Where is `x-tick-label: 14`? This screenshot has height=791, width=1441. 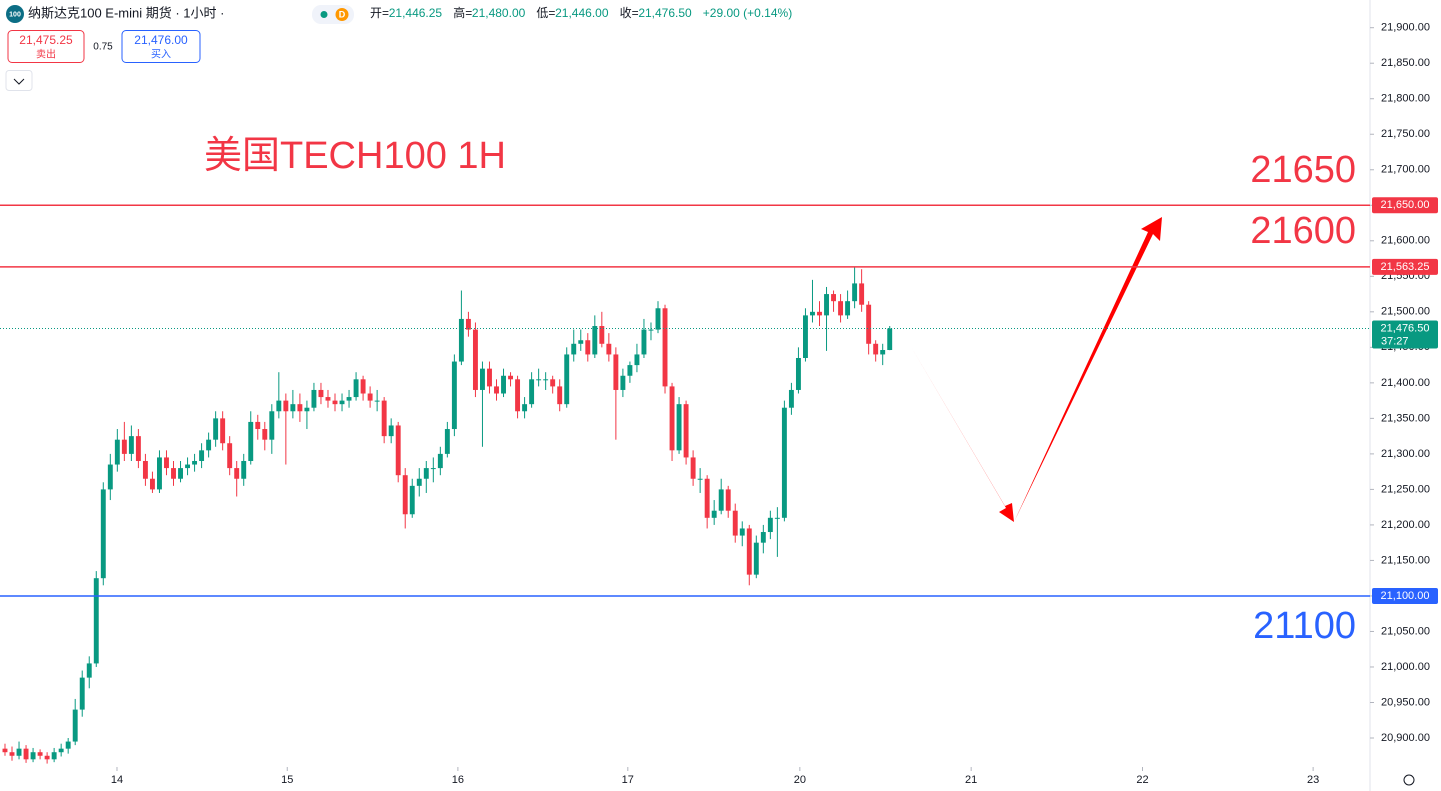 x-tick-label: 14 is located at coordinates (117, 780).